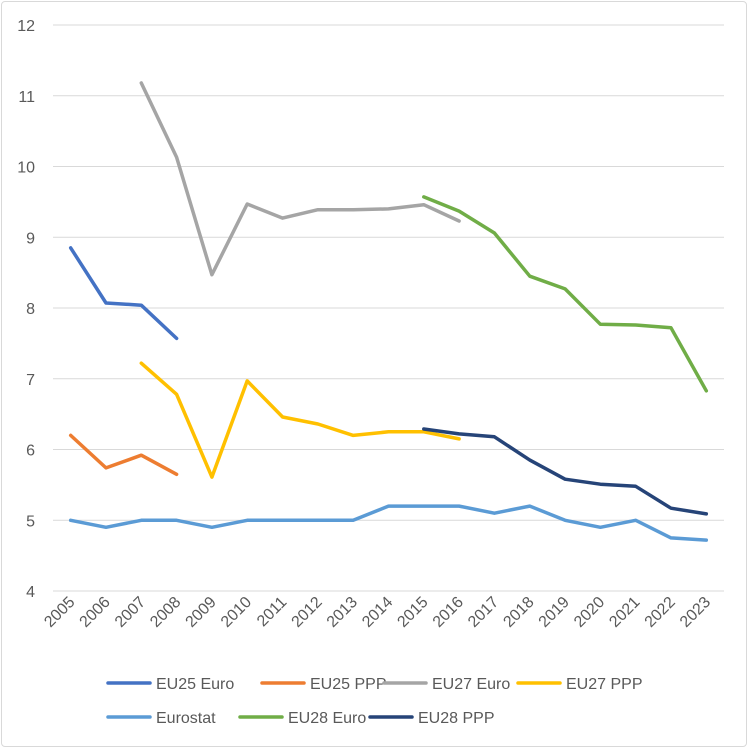  I want to click on y-tick-label: 11, so click(26, 97).